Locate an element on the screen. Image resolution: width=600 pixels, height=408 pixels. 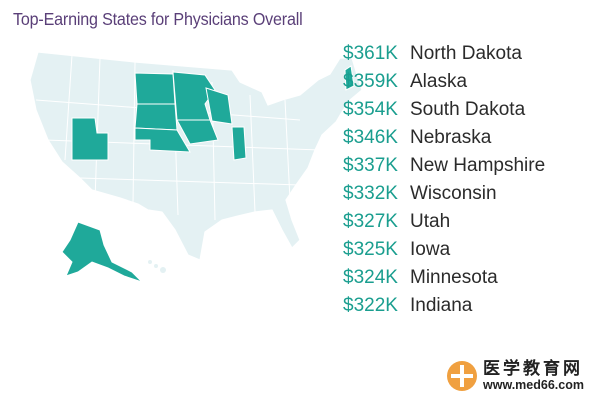
salary-value: $361K is located at coordinates (370, 53).